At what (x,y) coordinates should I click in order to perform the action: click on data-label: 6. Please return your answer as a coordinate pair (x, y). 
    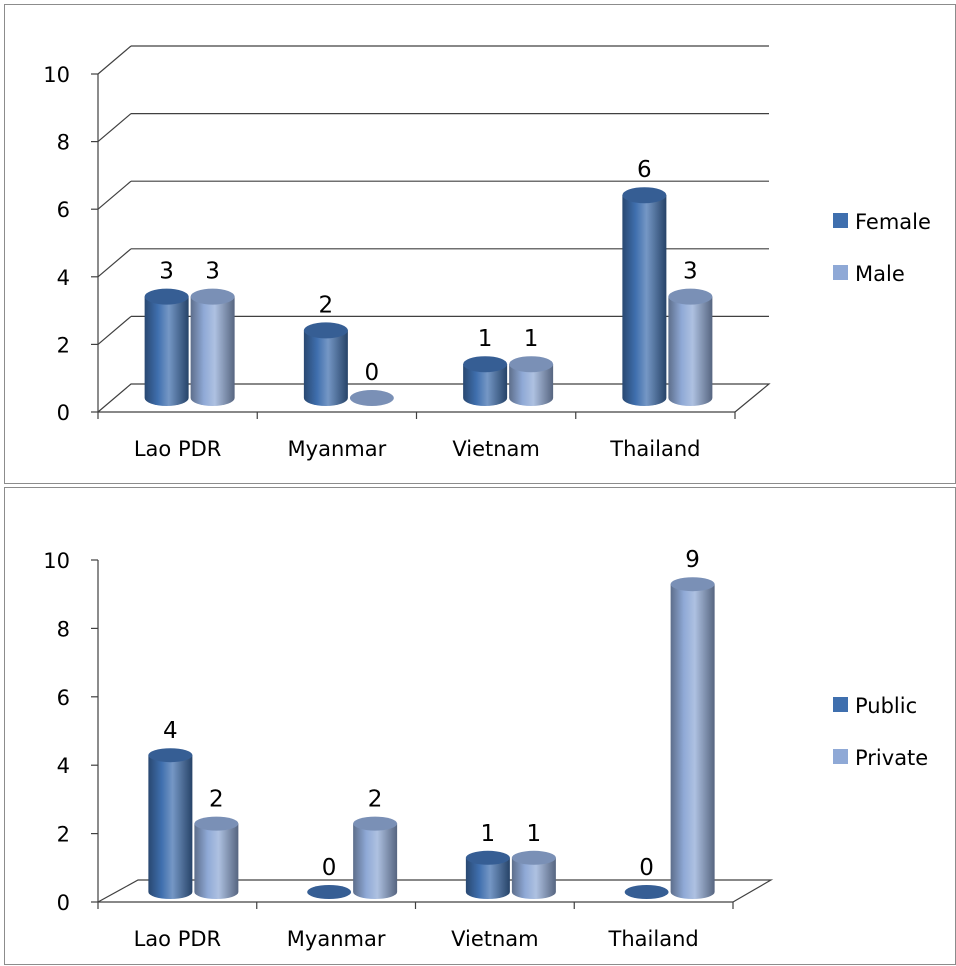
    Looking at the image, I should click on (644, 170).